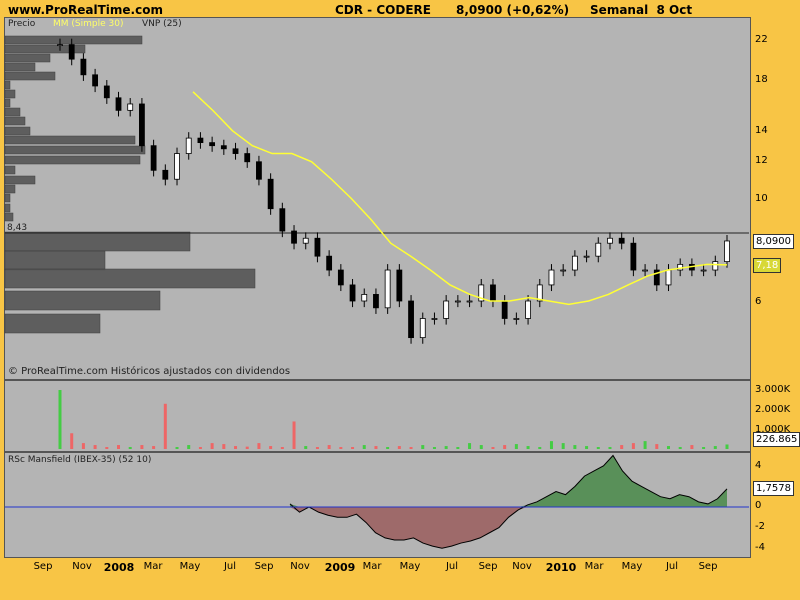 This screenshot has height=600, width=800. What do you see at coordinates (300, 566) in the screenshot?
I see `x-label-7: Nov` at bounding box center [300, 566].